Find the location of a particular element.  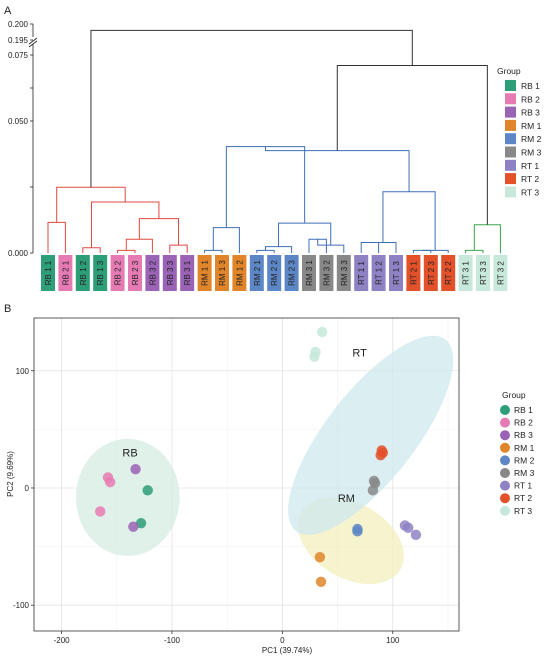

pca-cluster-labels: RB RM RT is located at coordinates (244, 426).